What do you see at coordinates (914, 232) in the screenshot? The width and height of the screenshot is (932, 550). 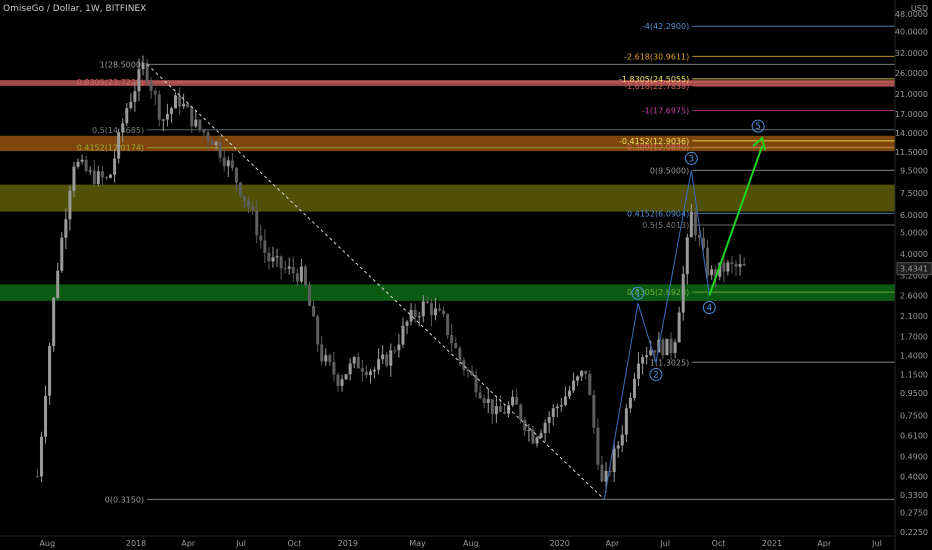 I see `y-tick-11: 5.0000` at bounding box center [914, 232].